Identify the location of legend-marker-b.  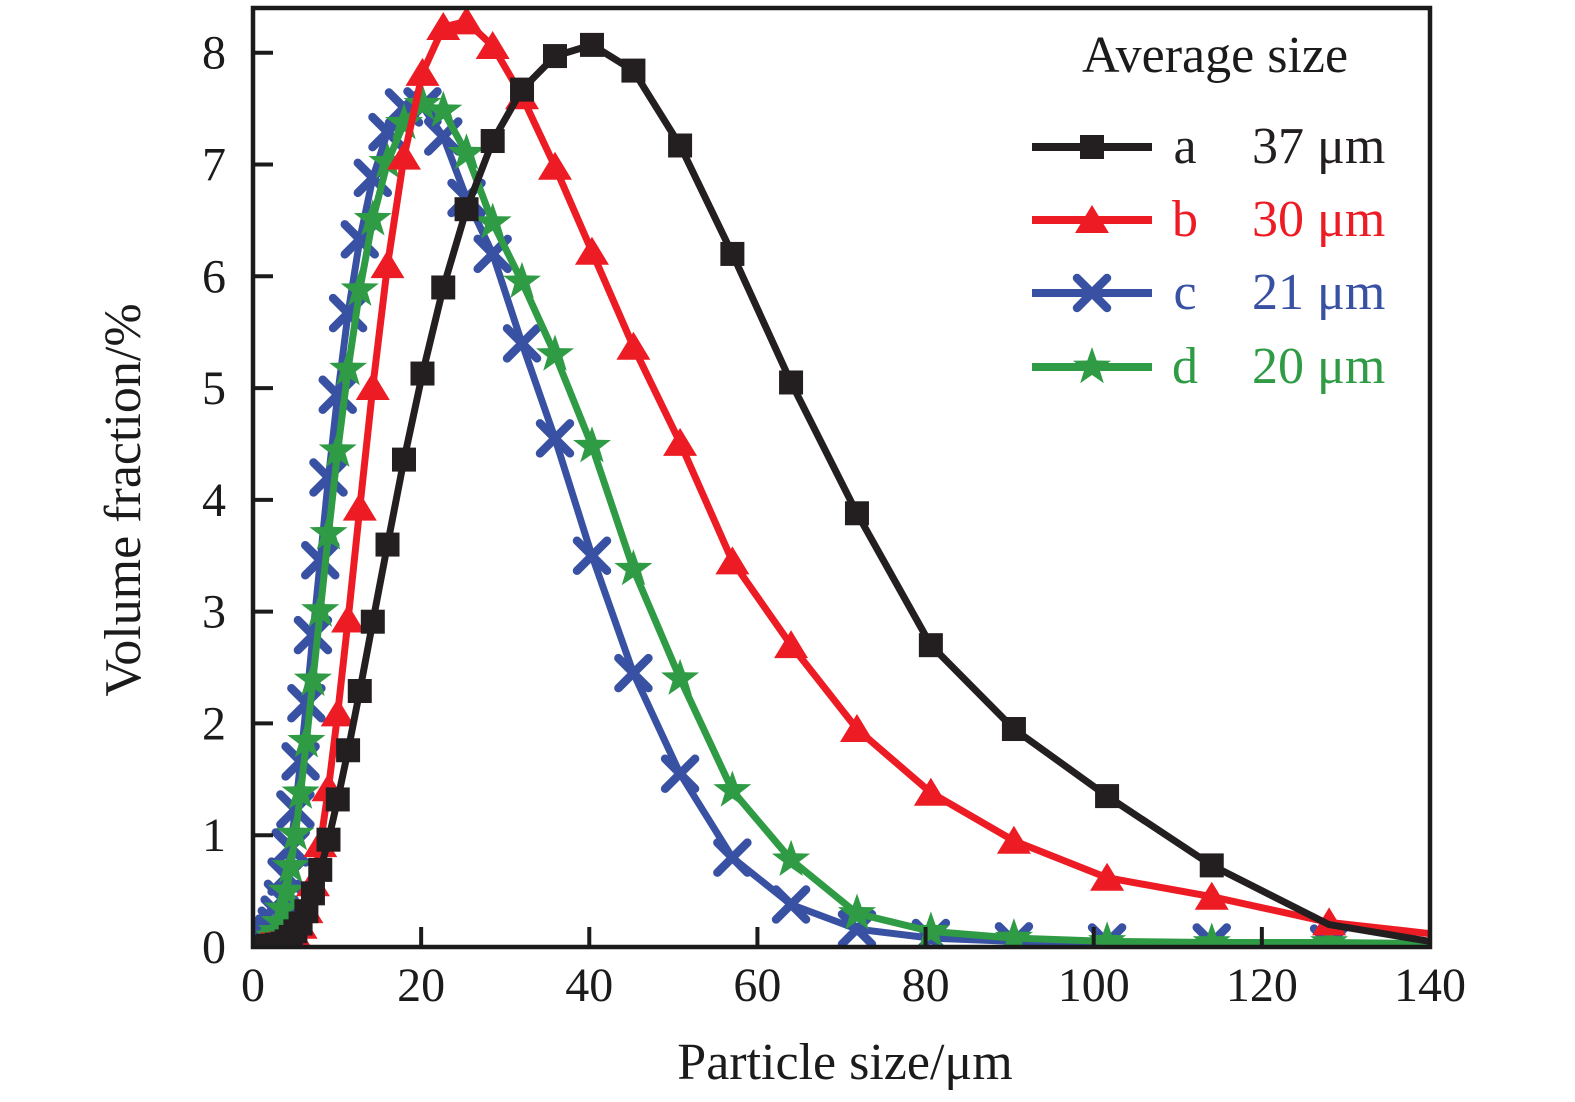
(1092, 219).